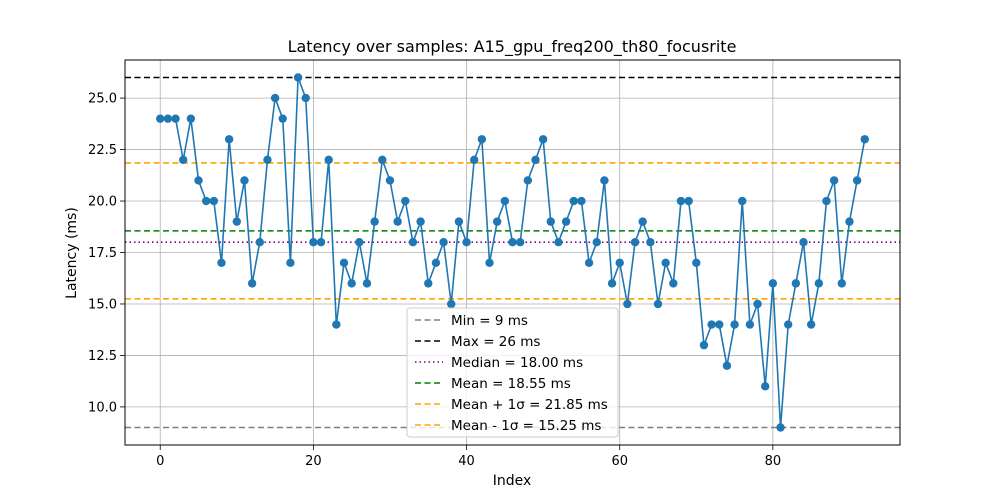 Image resolution: width=1000 pixels, height=500 pixels. Describe the element at coordinates (102, 407) in the screenshot. I see `y-tick-label: 10.0` at that location.